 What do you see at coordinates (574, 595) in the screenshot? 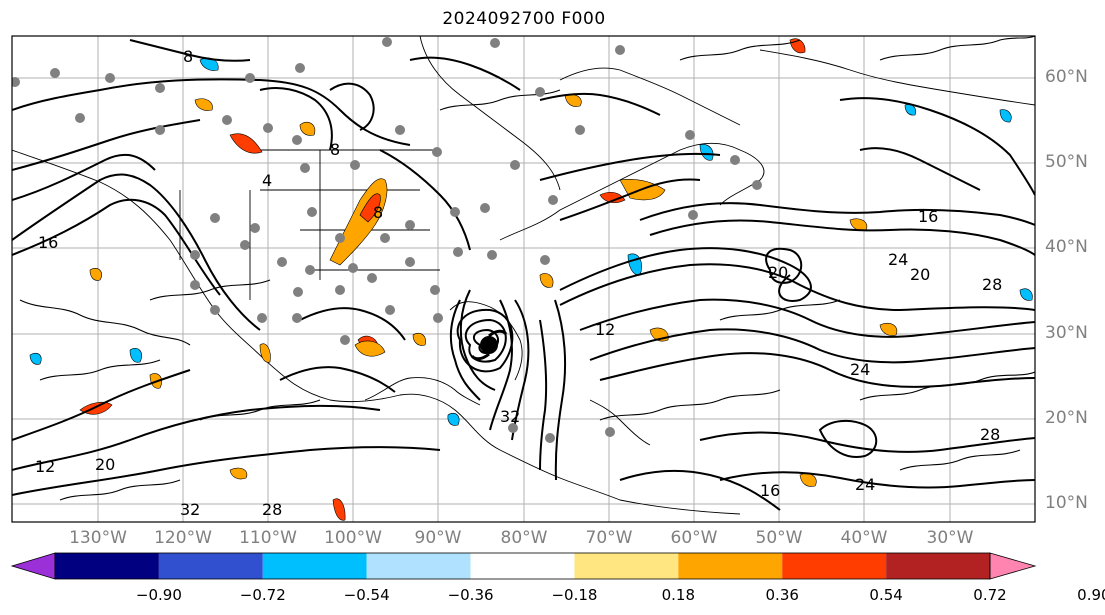
I see `colorbar-tick-label: −0.18` at bounding box center [574, 595].